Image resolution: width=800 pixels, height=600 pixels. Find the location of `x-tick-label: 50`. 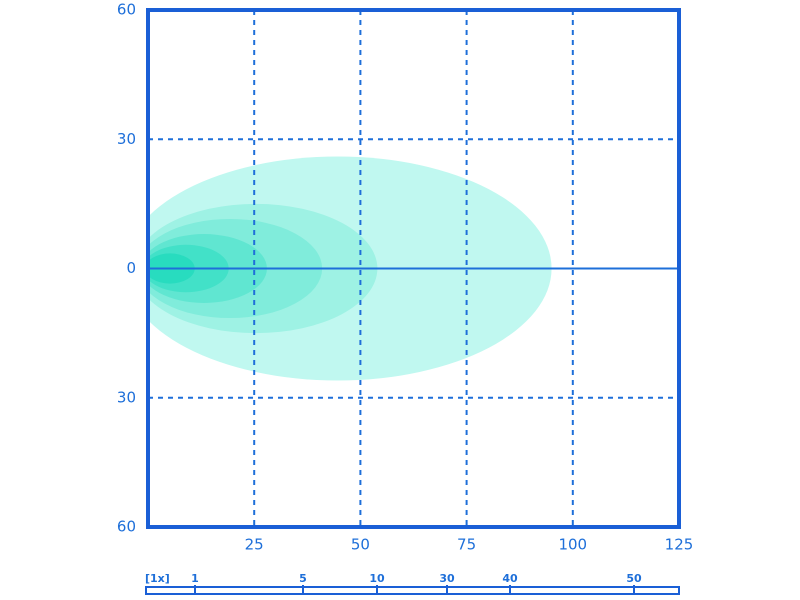

x-tick-label: 50 is located at coordinates (360, 545).